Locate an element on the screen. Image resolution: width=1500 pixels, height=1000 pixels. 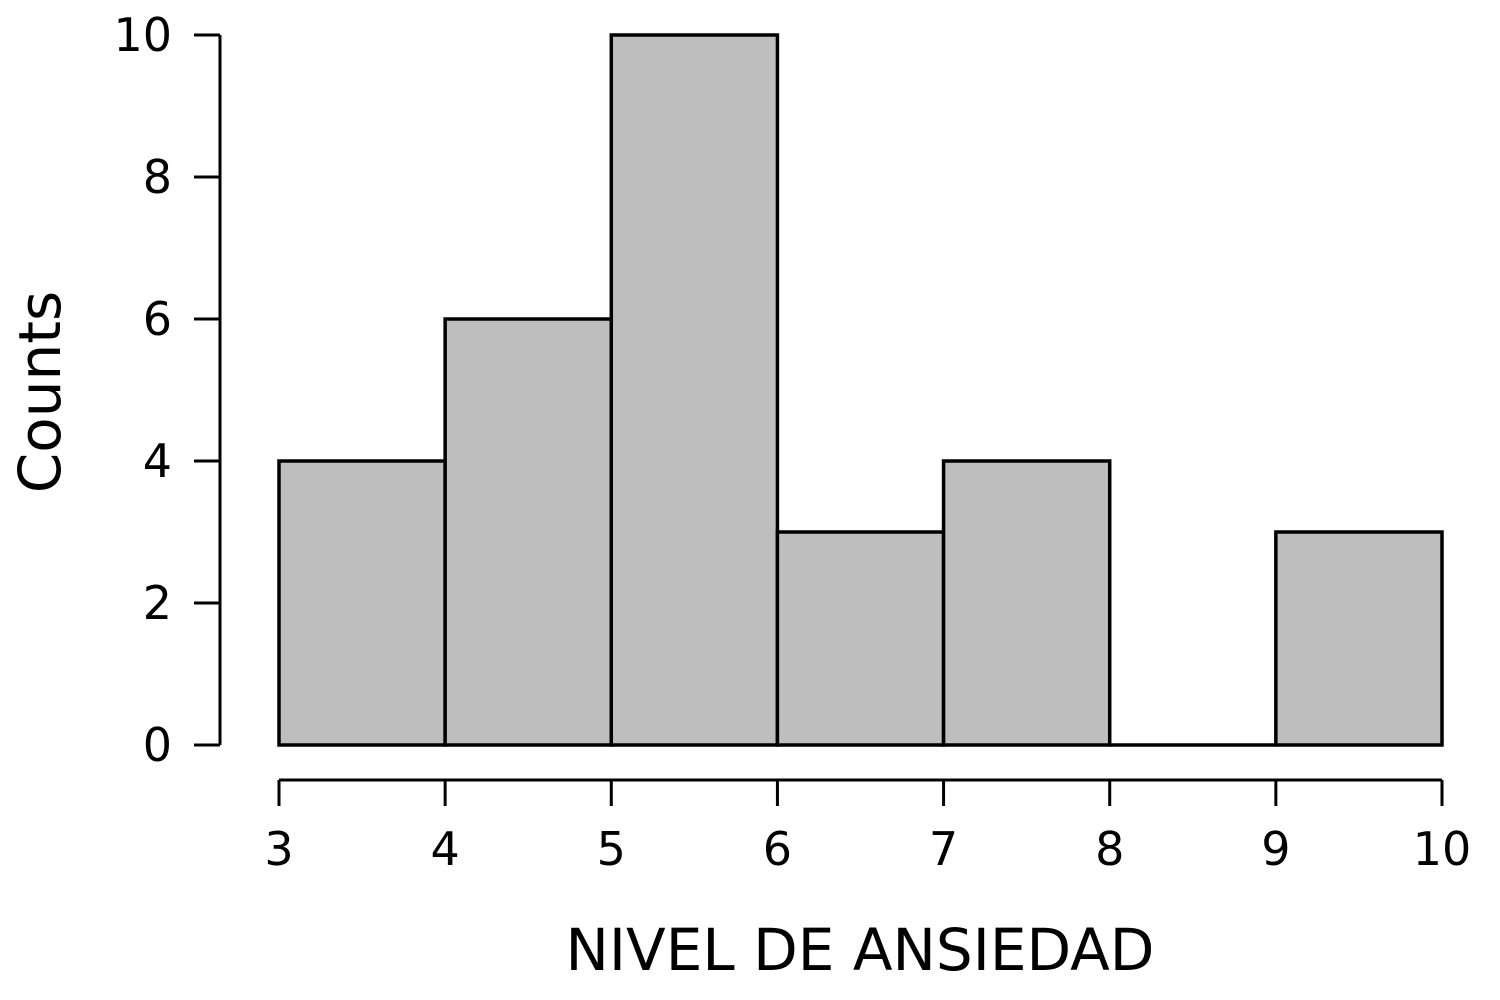
x-tick-label: 7 is located at coordinates (943, 849).